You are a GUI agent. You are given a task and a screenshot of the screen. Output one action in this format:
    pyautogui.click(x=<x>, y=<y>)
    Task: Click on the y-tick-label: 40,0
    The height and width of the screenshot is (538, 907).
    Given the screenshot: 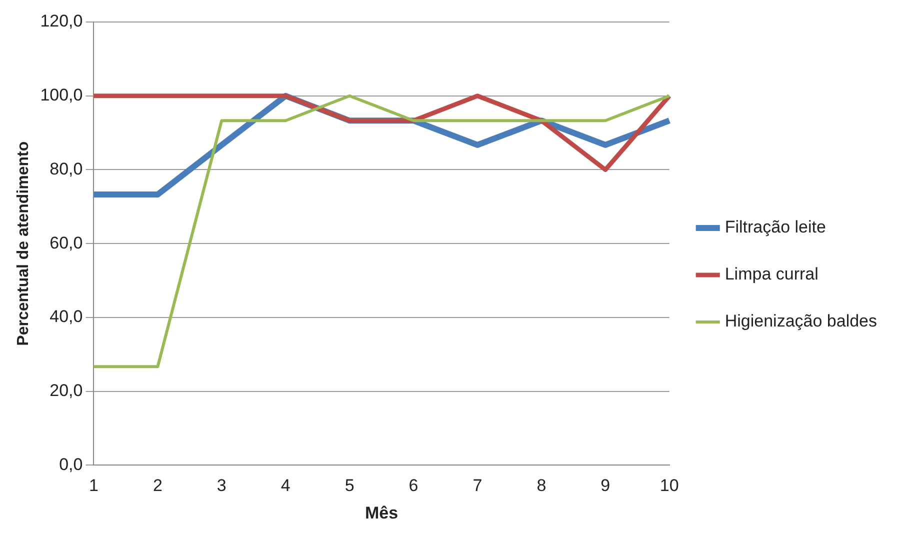 What is the action you would take?
    pyautogui.click(x=66, y=316)
    